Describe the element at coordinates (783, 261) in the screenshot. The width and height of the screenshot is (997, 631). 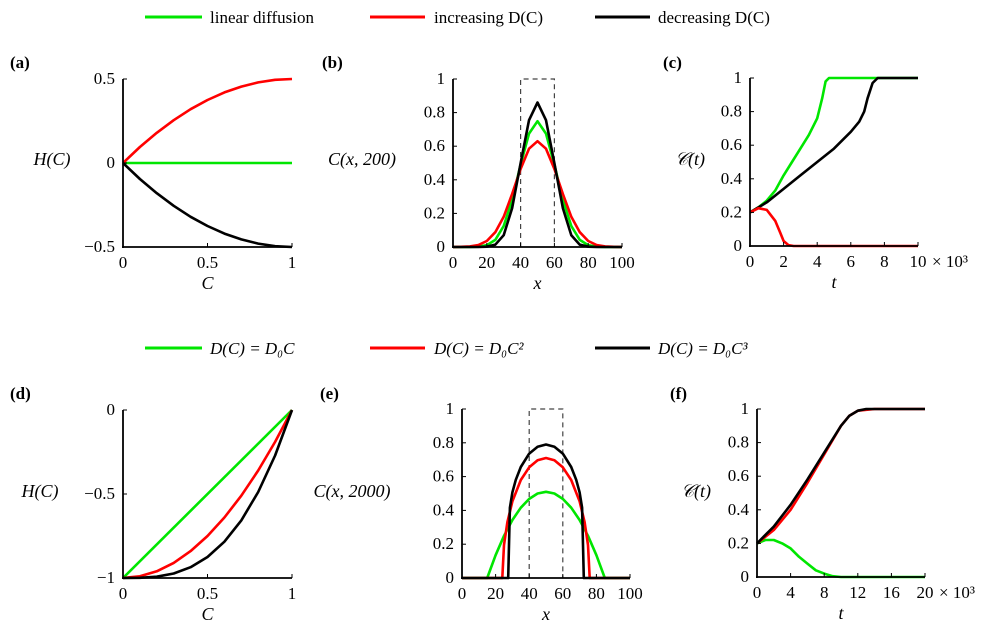
I see `x-tick-label: 2` at that location.